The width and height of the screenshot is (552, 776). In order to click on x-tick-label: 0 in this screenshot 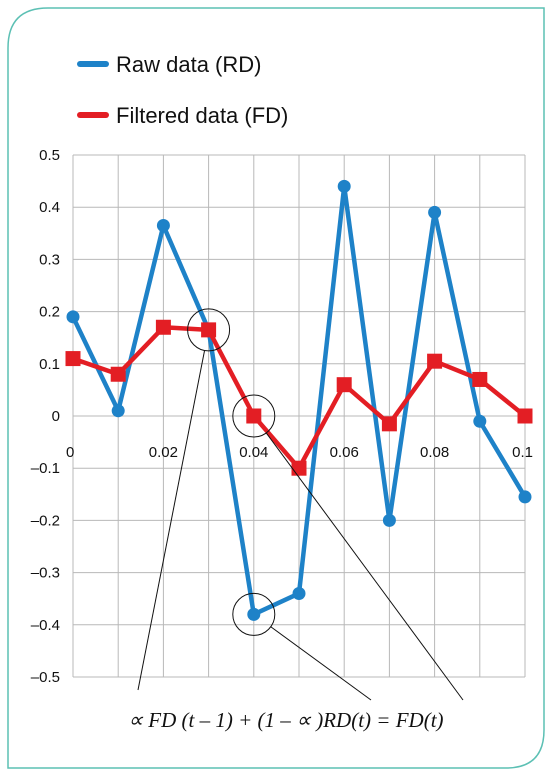, I will do `click(70, 452)`.